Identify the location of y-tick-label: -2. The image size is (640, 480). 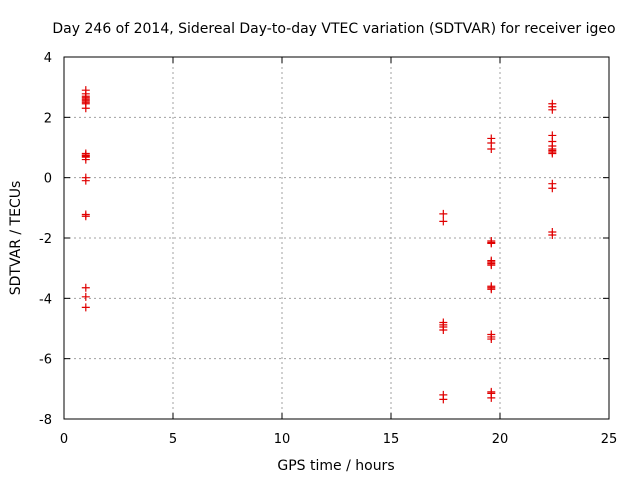
(45, 239).